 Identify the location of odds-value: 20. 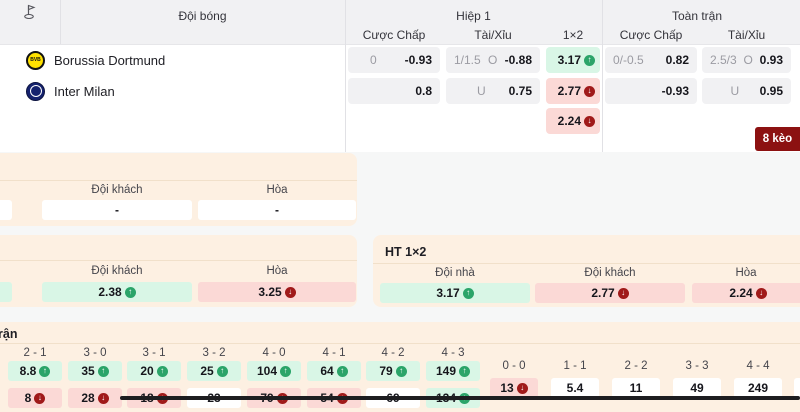
(147, 371).